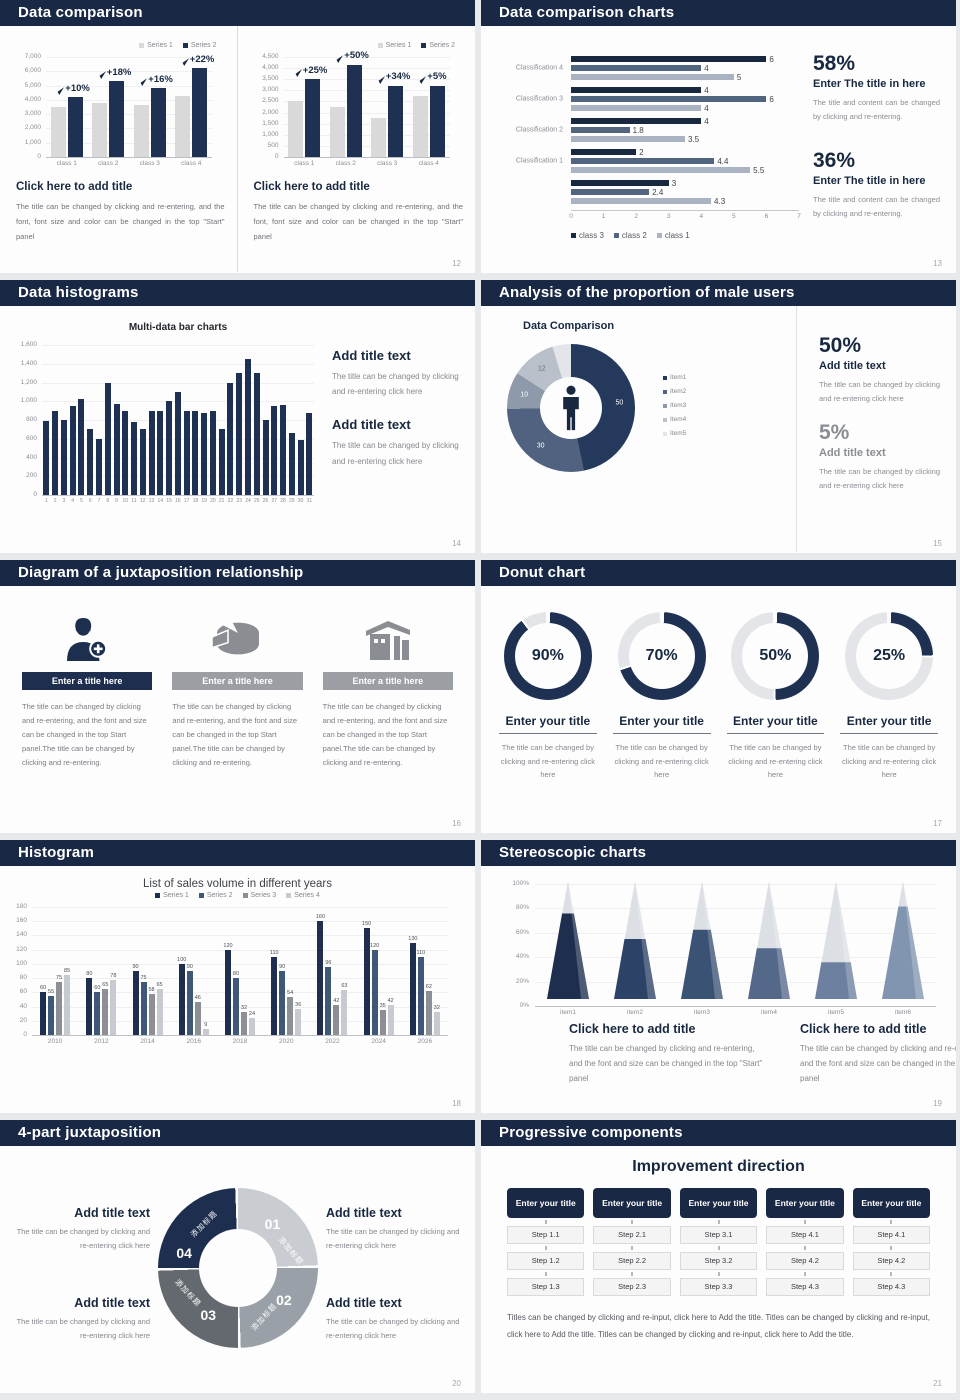 The height and width of the screenshot is (1400, 960). What do you see at coordinates (244, 1020) in the screenshot?
I see `bar: 32` at bounding box center [244, 1020].